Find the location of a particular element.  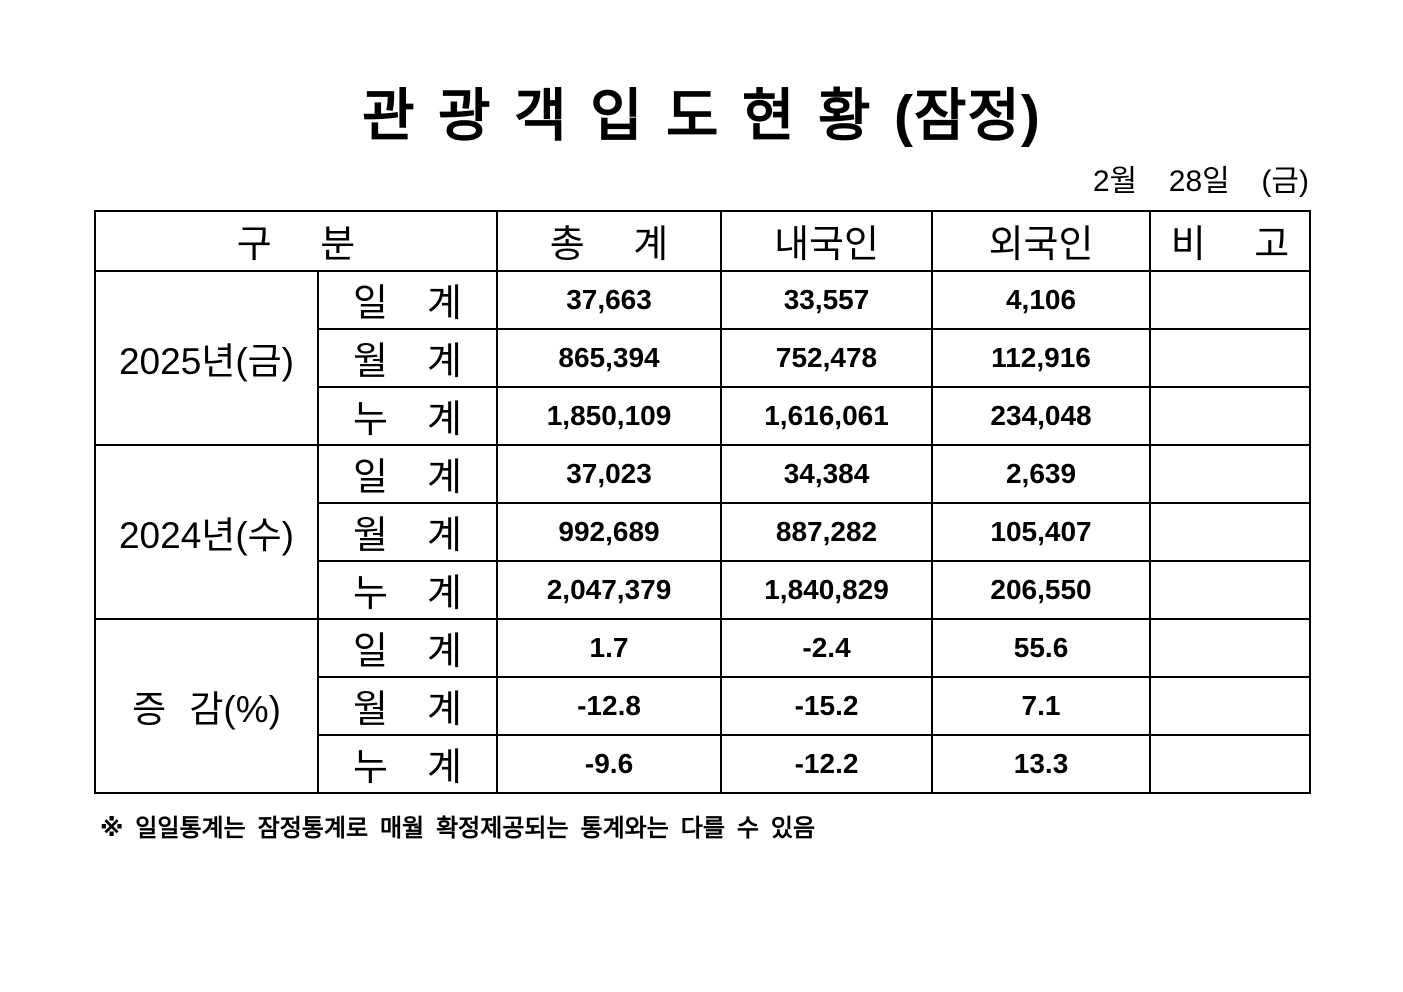

group-label-change-pct: 증 감(%) is located at coordinates (206, 705).